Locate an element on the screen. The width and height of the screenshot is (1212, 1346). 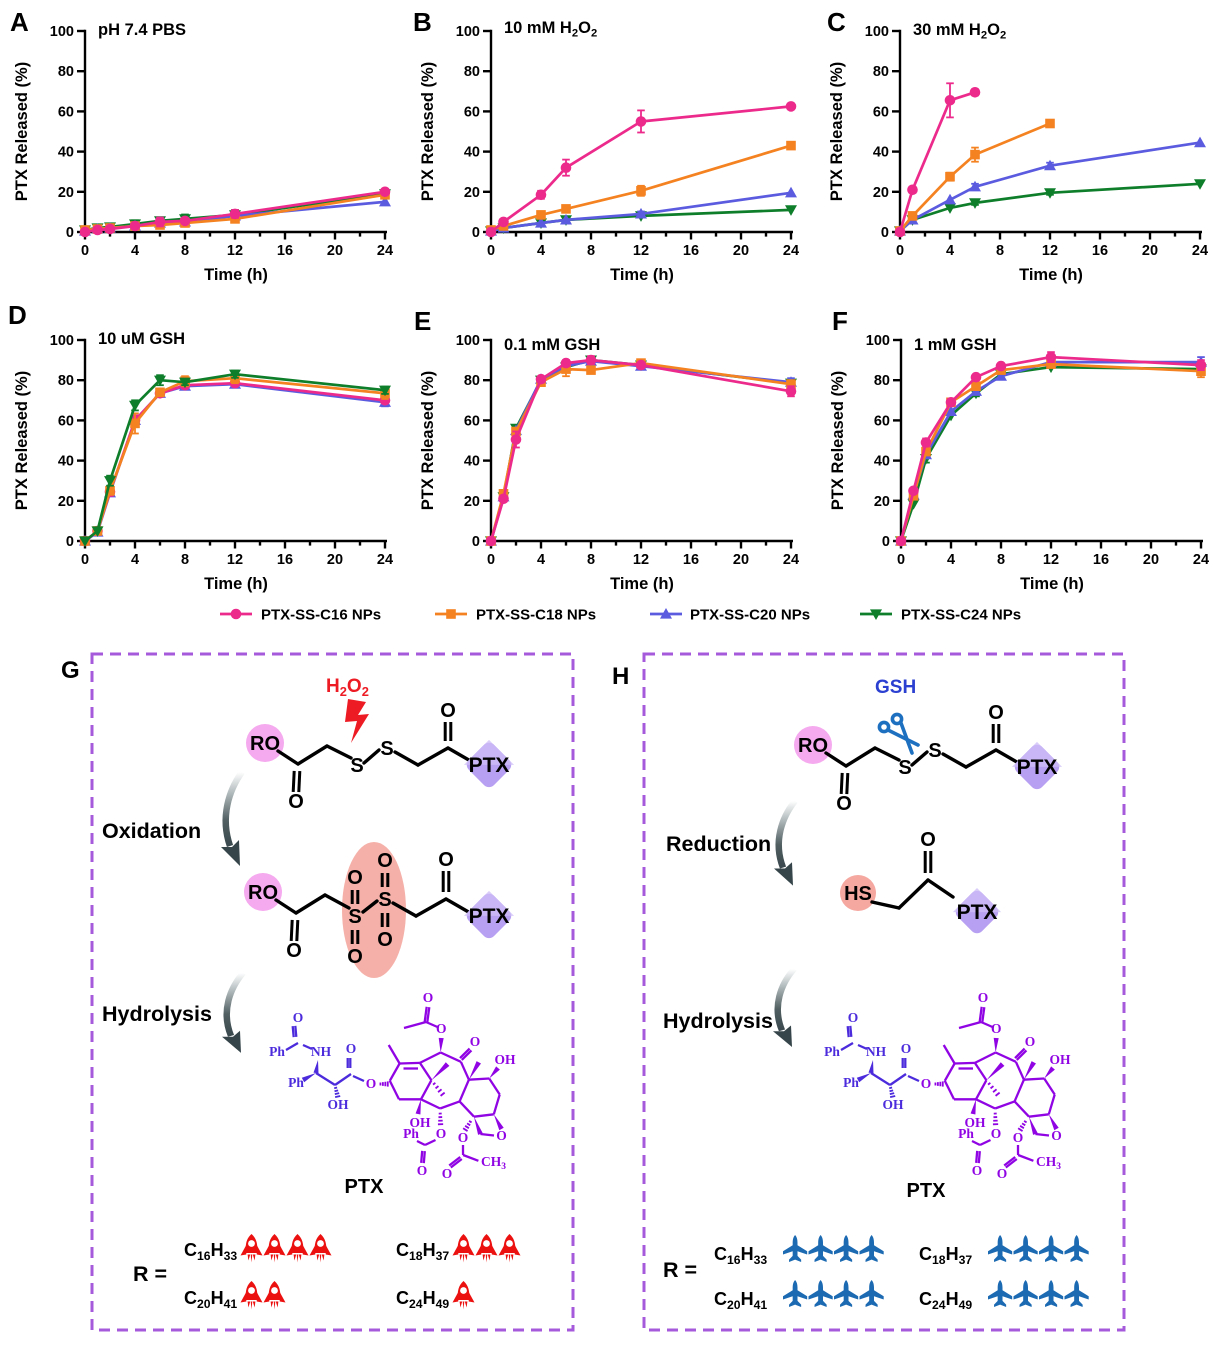
svg-text: D is located at coordinates (17, 315).